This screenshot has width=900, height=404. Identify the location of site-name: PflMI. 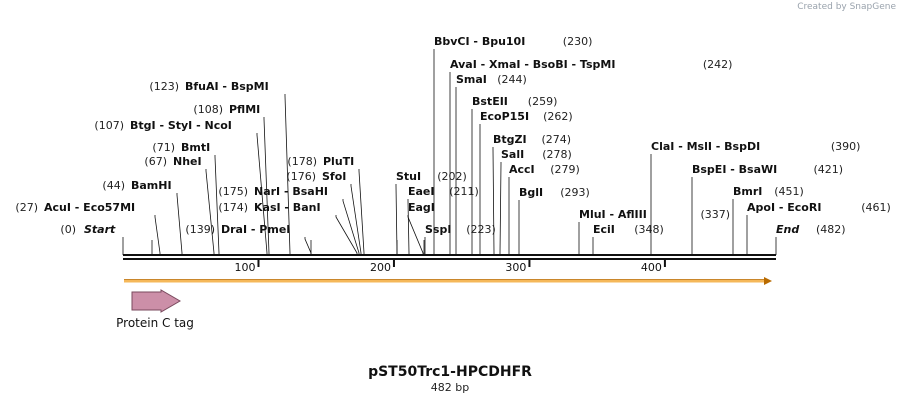
(244, 109).